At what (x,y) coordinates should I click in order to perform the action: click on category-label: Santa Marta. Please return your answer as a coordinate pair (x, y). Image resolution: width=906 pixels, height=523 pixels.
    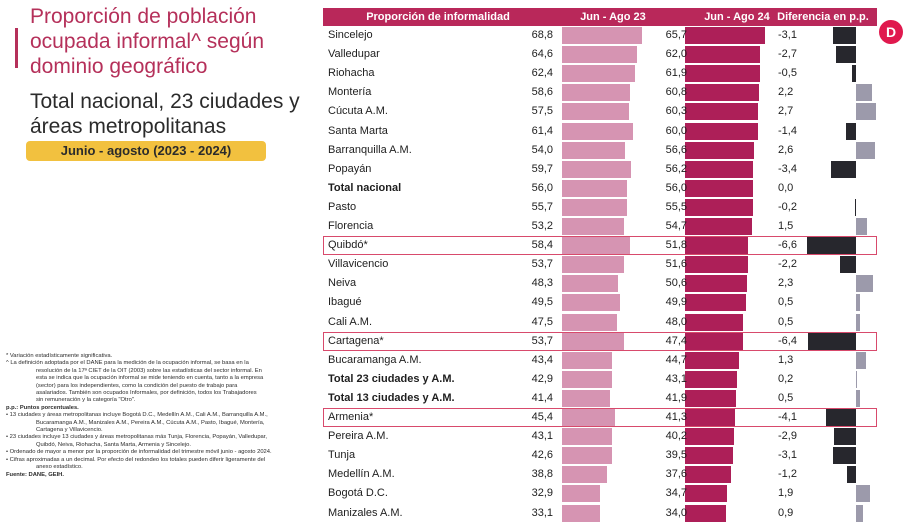
    Looking at the image, I should click on (358, 130).